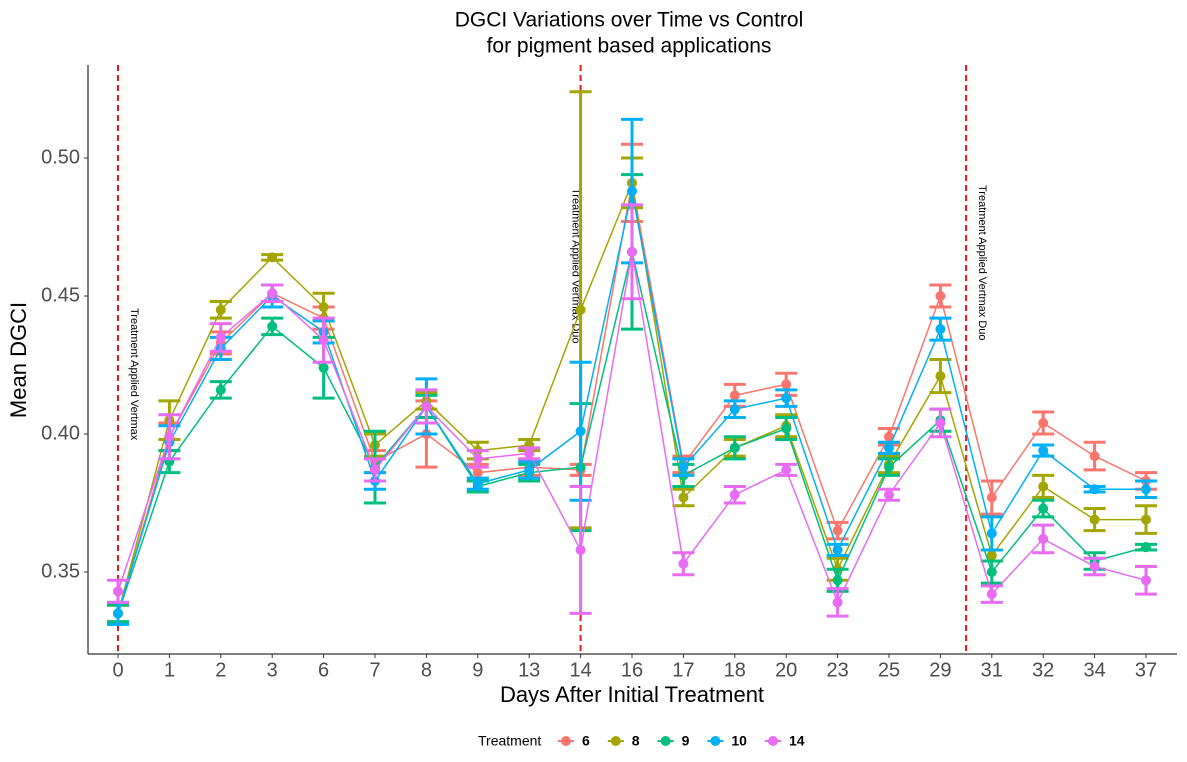 The image size is (1187, 762). Describe the element at coordinates (629, 46) in the screenshot. I see `chart-subtitle: for pigment based applications` at that location.